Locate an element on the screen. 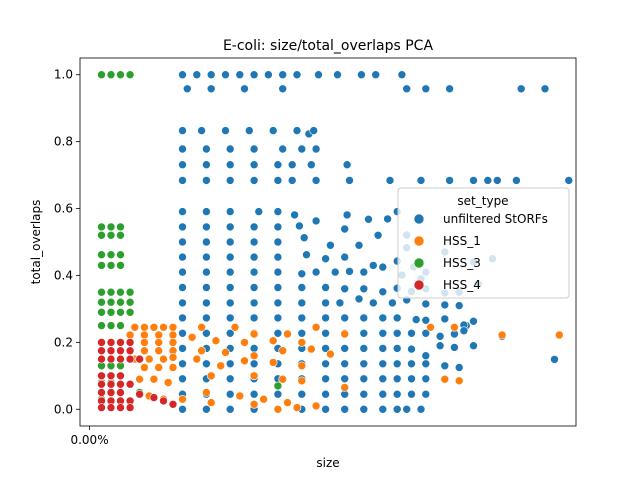 Image resolution: width=640 pixels, height=484 pixels. x-axis-label: size is located at coordinates (327, 463).